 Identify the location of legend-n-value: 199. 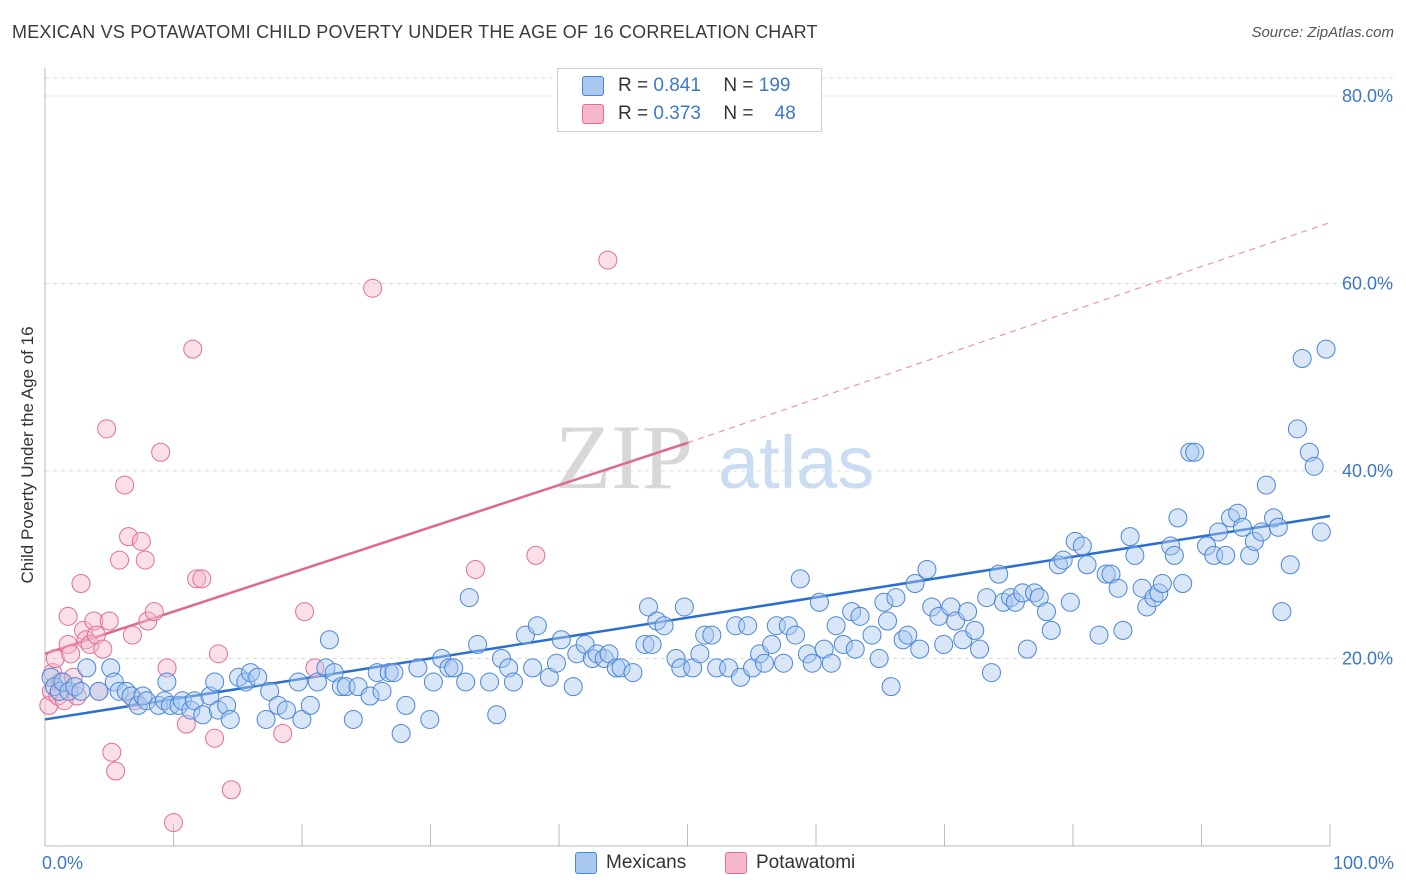
(774, 85).